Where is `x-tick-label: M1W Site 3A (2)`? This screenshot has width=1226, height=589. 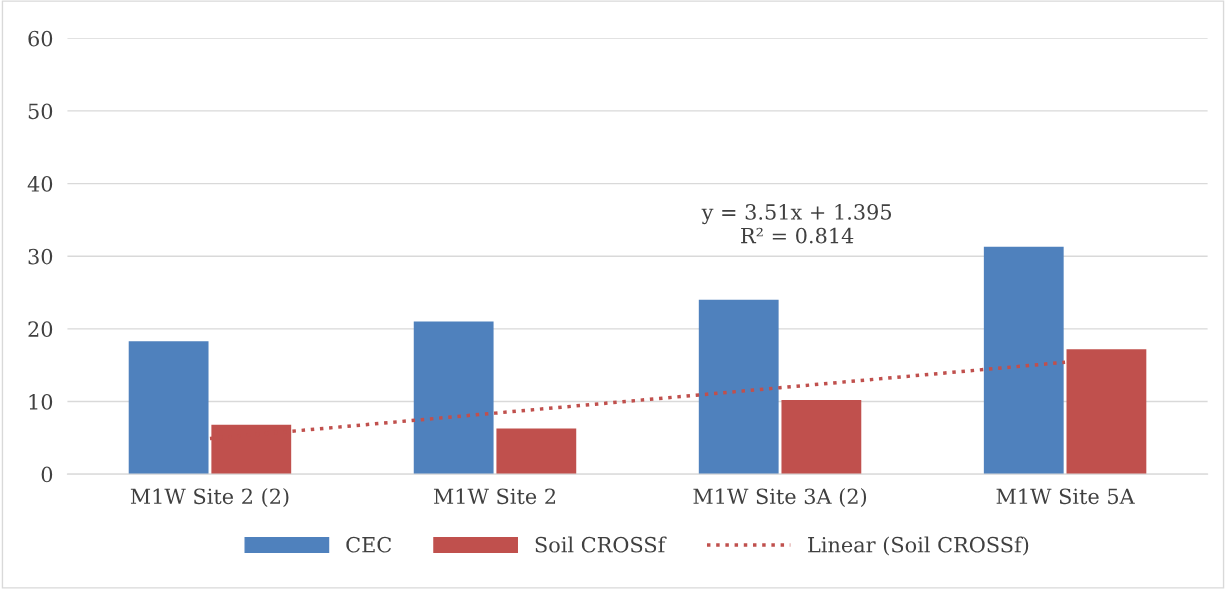
x-tick-label: M1W Site 3A (2) is located at coordinates (780, 498).